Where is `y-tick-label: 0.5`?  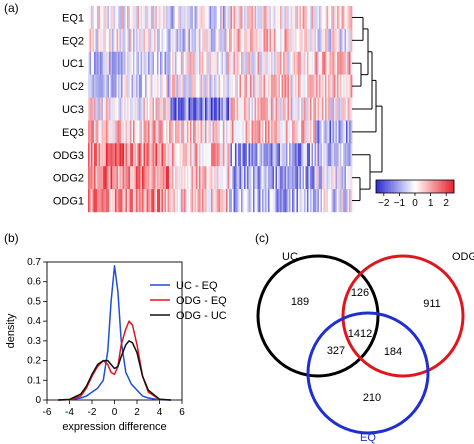
y-tick-label: 0.5 is located at coordinates (34, 301).